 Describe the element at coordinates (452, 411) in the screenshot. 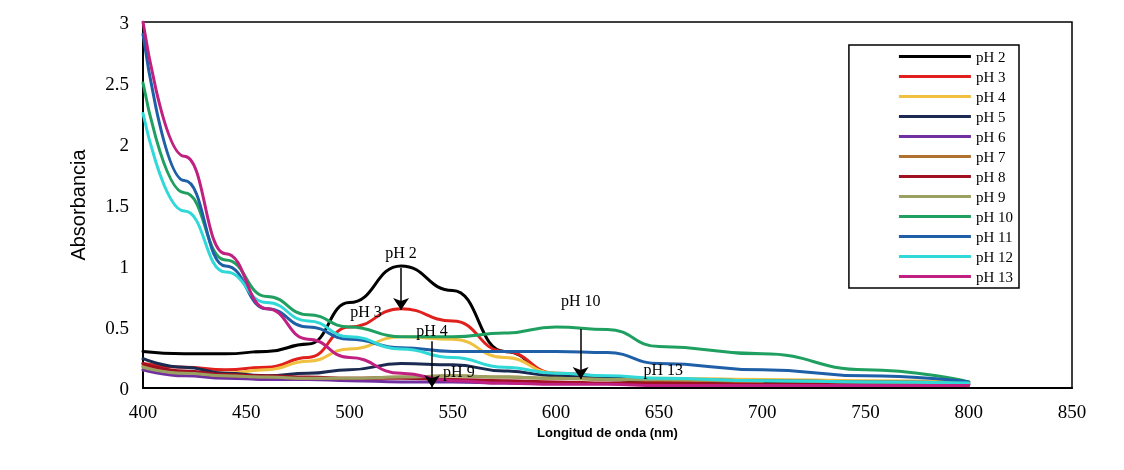

I see `x-tick-label: 550` at that location.